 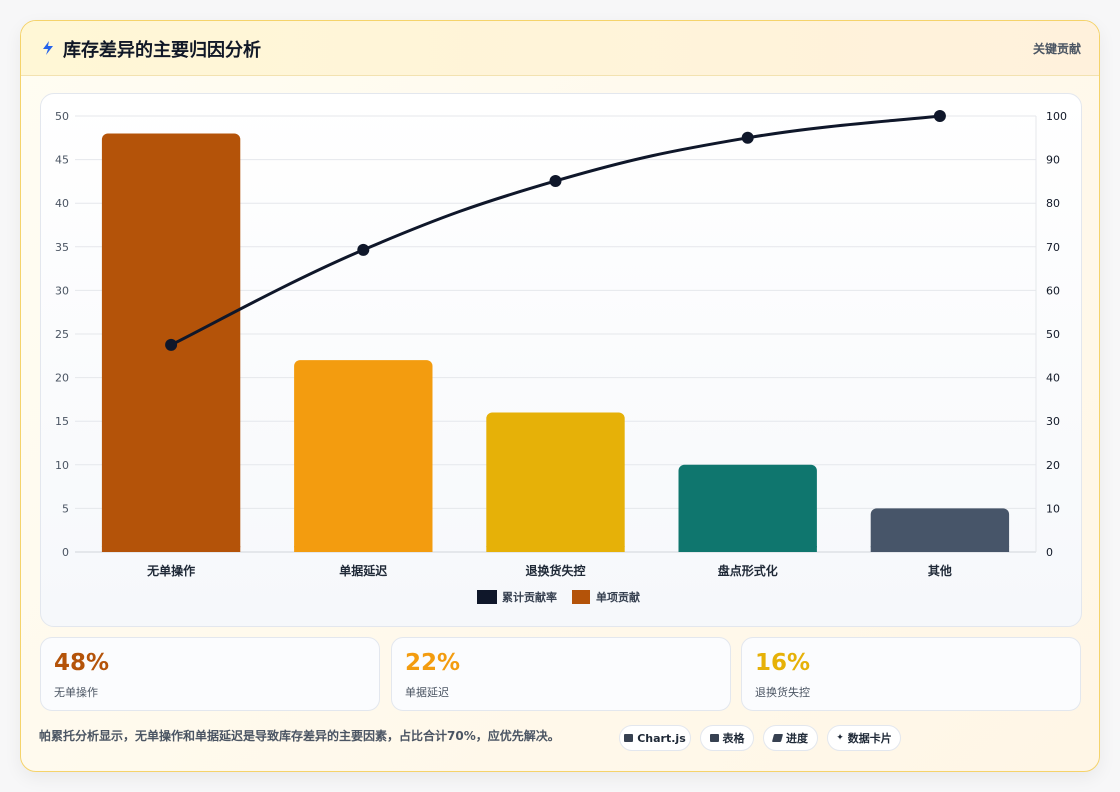 I want to click on y-tick-right: 10, so click(x=1053, y=508).